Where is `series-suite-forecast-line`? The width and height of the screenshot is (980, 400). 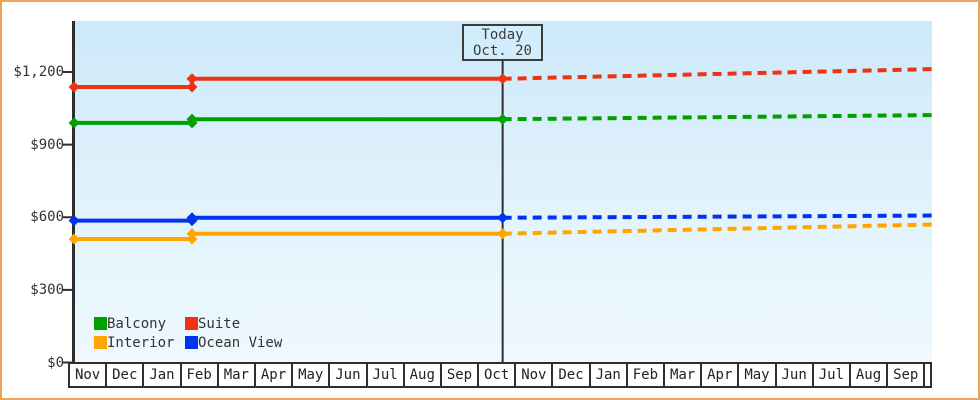
series-suite-forecast-line is located at coordinates (717, 74).